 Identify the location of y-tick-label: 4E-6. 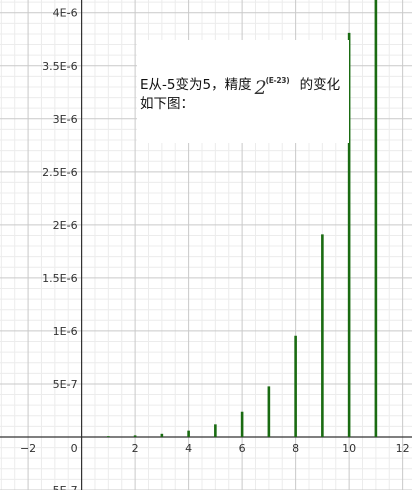
(65, 13).